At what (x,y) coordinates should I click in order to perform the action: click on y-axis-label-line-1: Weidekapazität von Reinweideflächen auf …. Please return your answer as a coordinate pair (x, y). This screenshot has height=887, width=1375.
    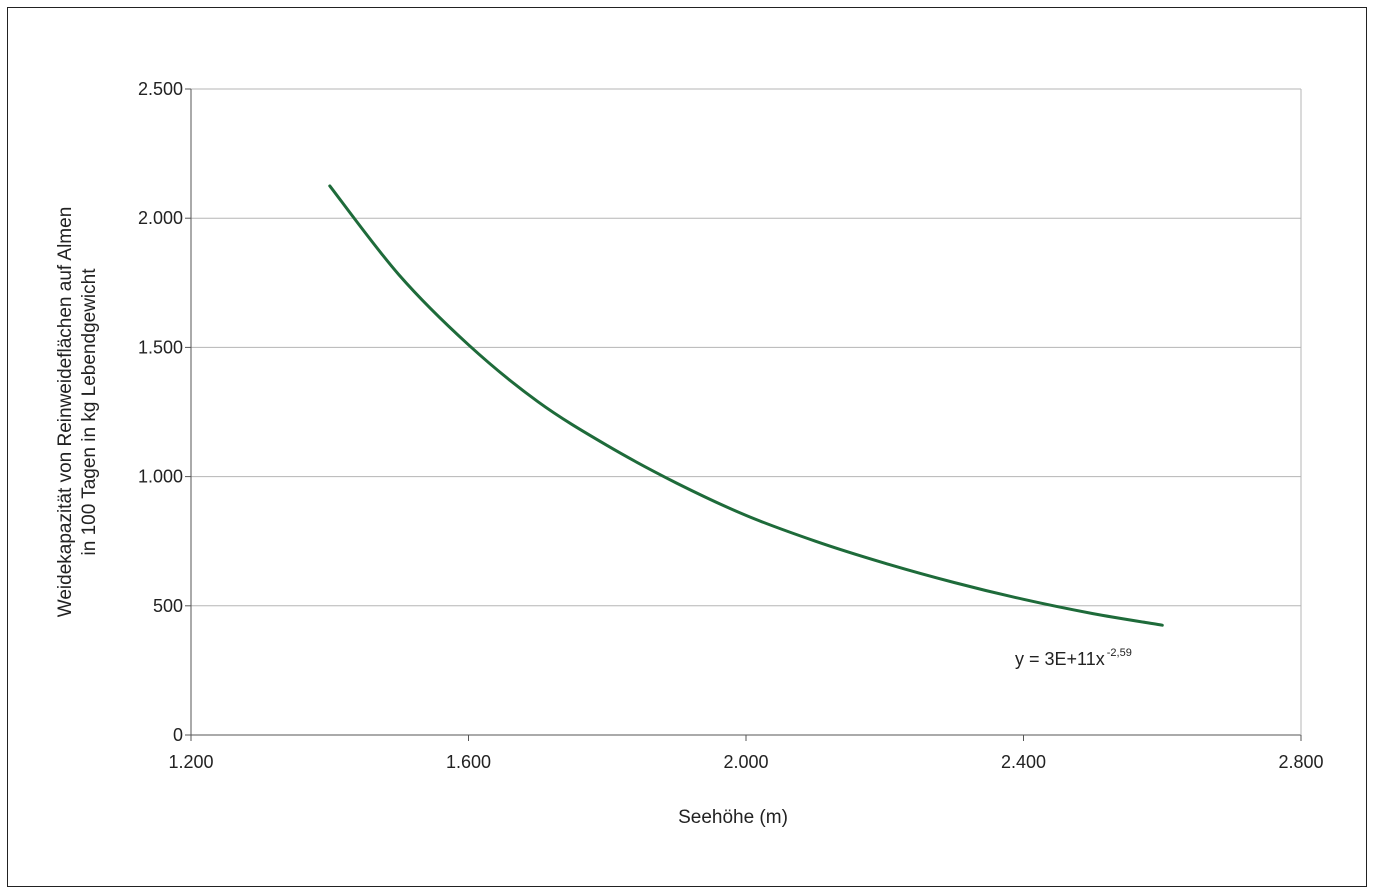
    Looking at the image, I should click on (65, 412).